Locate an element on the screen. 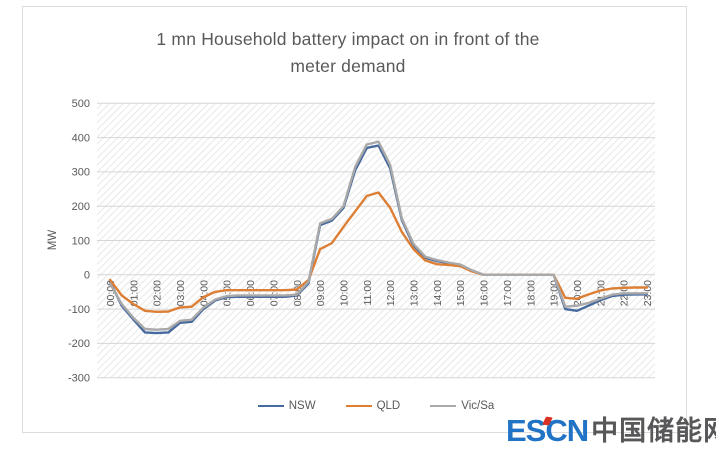 This screenshot has width=716, height=453. x-tick-label: 11:00 is located at coordinates (368, 293).